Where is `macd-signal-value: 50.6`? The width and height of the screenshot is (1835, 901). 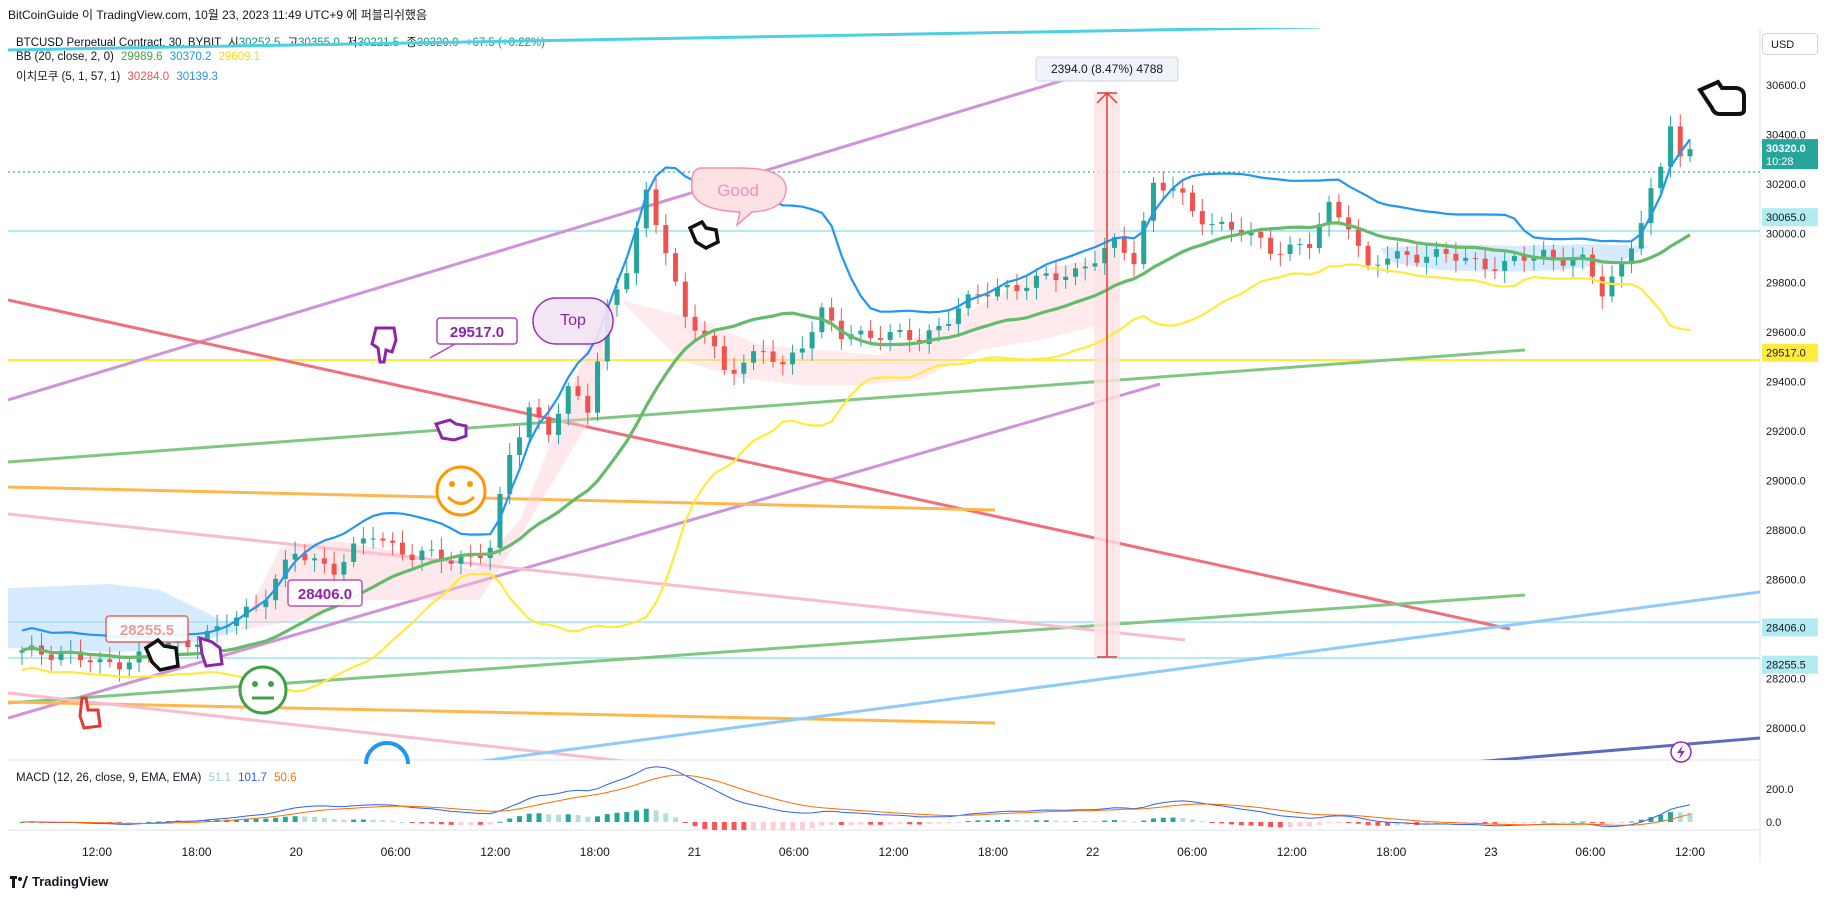 macd-signal-value: 50.6 is located at coordinates (285, 778).